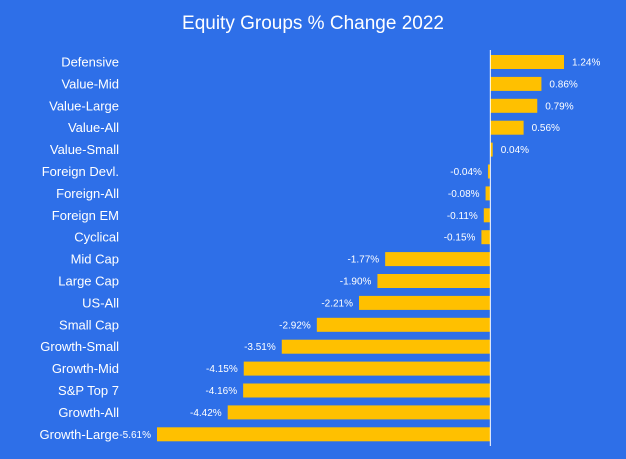 The image size is (626, 459). I want to click on value-label-value-all: 0.56%, so click(546, 128).